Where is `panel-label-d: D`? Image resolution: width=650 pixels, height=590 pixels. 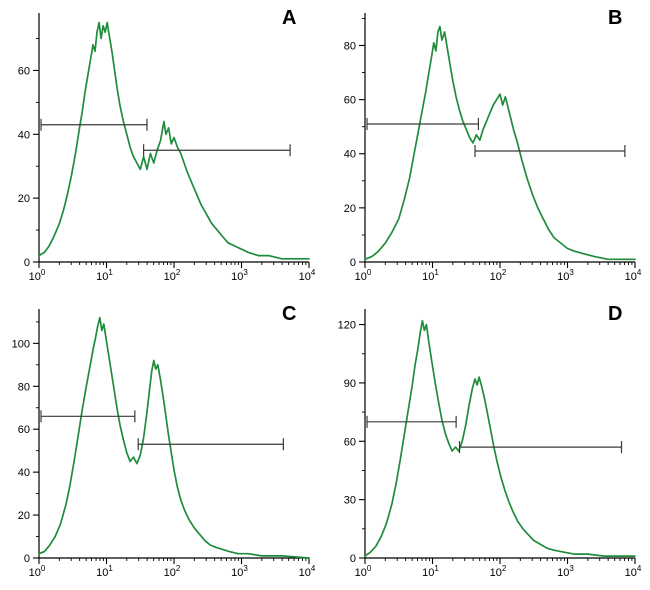
panel-label-d: D is located at coordinates (615, 314).